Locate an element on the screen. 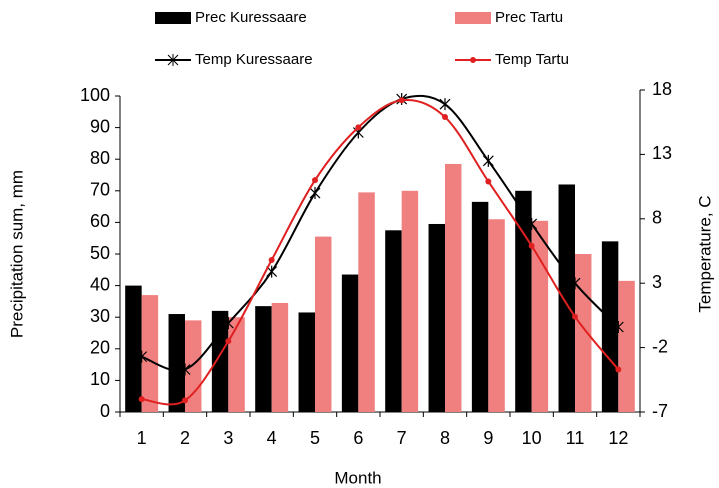 The height and width of the screenshot is (488, 719). x-tick-label: 12 is located at coordinates (618, 438).